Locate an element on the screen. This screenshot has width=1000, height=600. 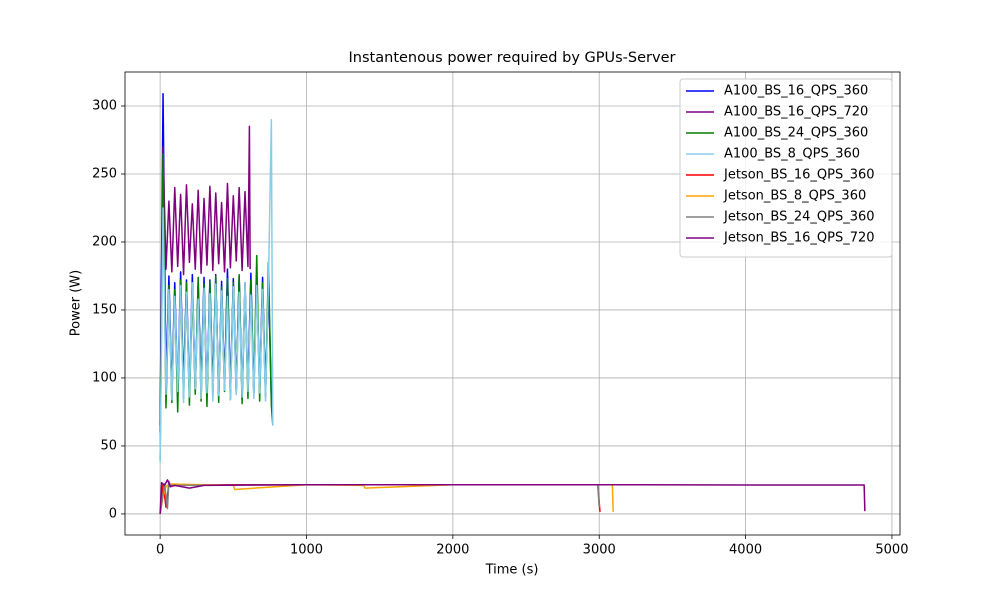
legend-label: Jetson_BS_8_QPS_360 is located at coordinates (794, 196).